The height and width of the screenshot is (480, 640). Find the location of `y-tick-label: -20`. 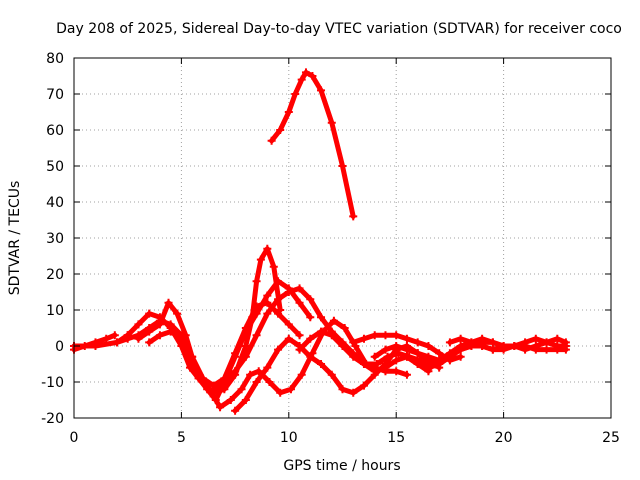

y-tick-label: -20 is located at coordinates (52, 419).